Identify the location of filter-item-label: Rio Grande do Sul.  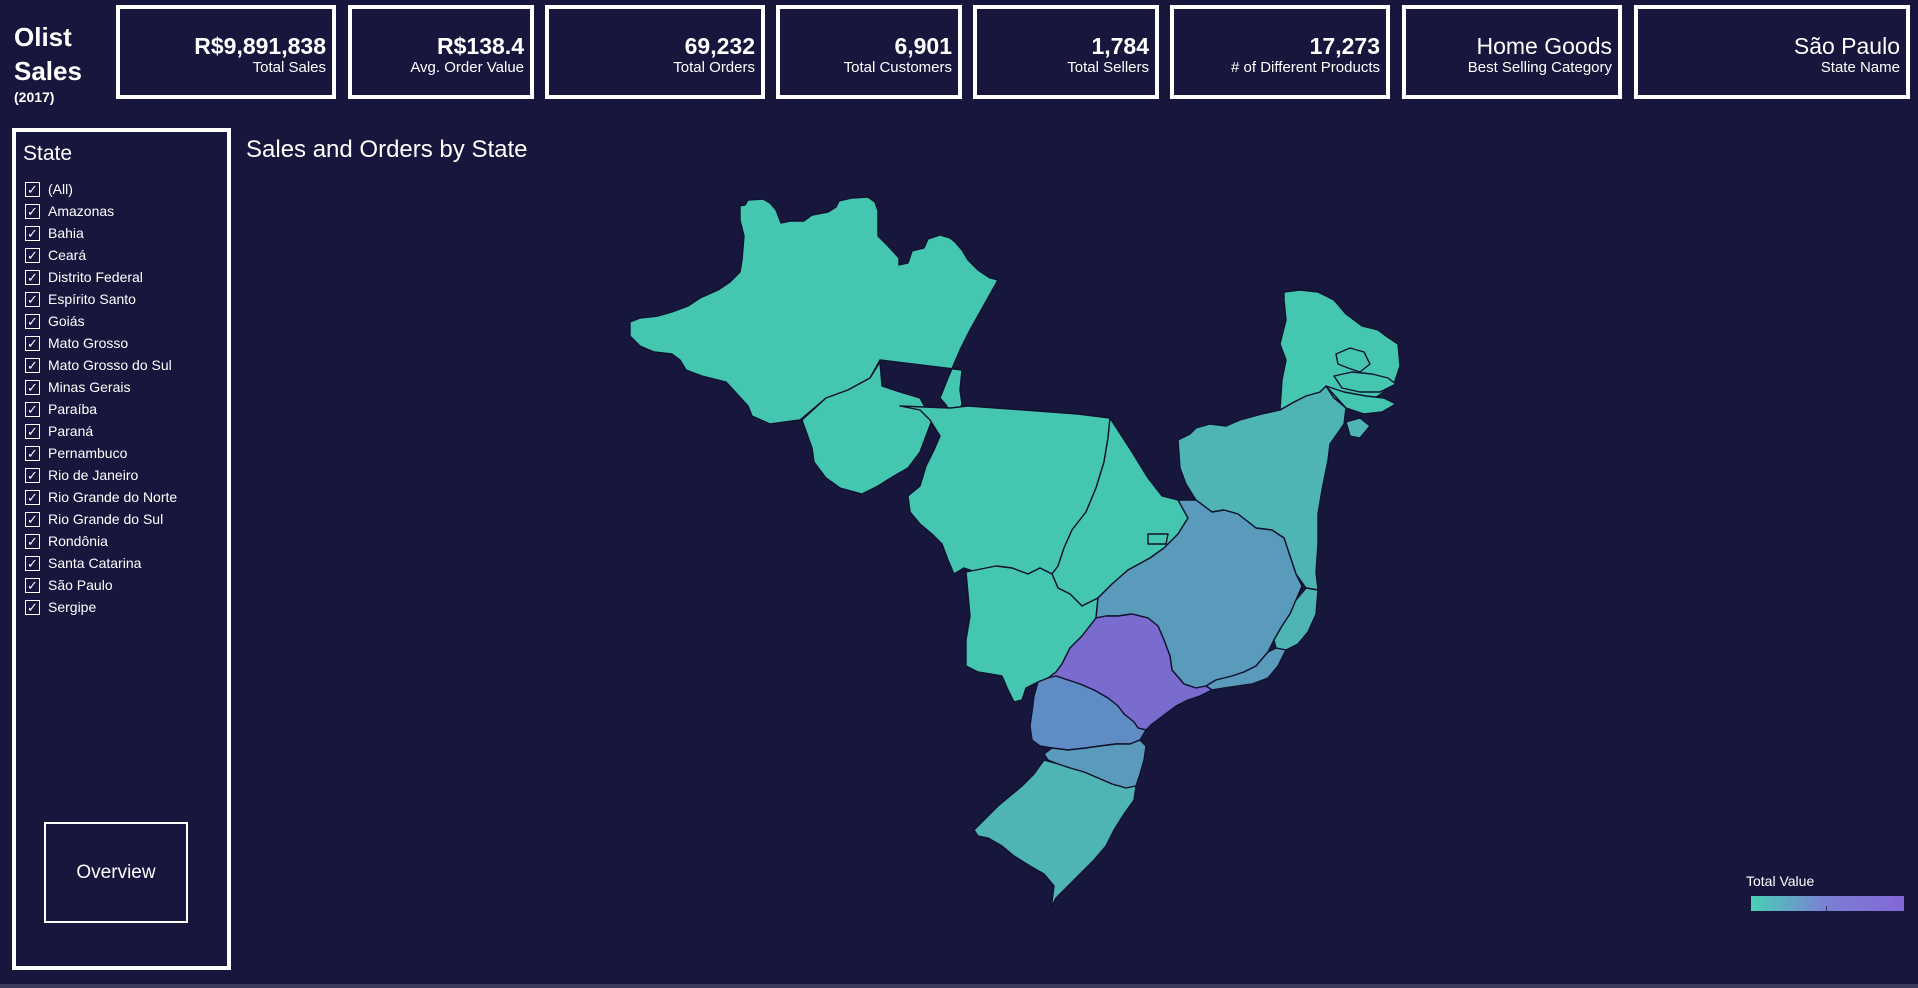
(106, 519).